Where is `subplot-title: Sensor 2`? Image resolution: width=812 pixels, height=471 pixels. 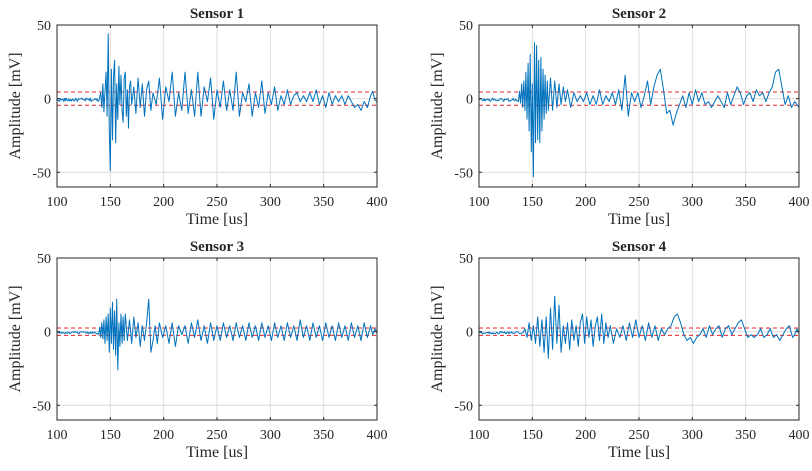 subplot-title: Sensor 2 is located at coordinates (639, 14).